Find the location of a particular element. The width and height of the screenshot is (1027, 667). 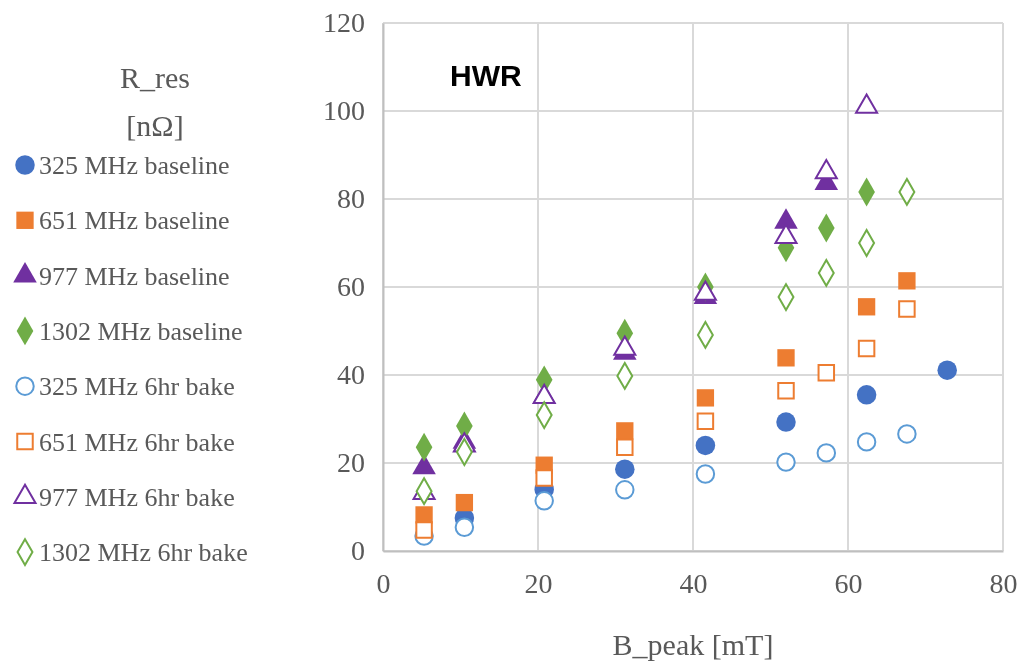

y-tick-label: 80 is located at coordinates (351, 199).